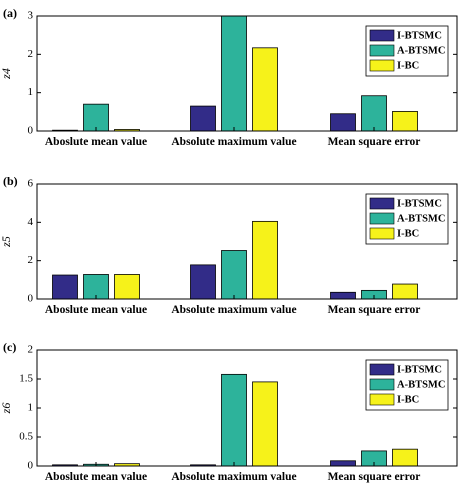 The height and width of the screenshot is (486, 474). I want to click on panel-label: (c), so click(9, 347).